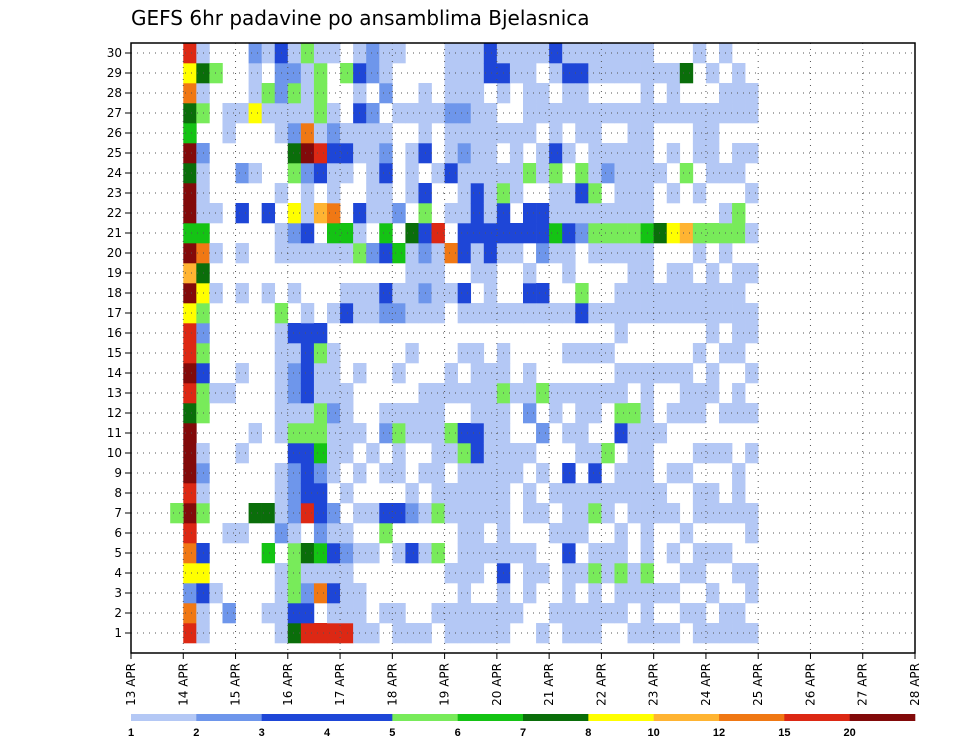 Image resolution: width=960 pixels, height=742 pixels. Describe the element at coordinates (114, 353) in the screenshot. I see `y-tick-label: 15` at that location.